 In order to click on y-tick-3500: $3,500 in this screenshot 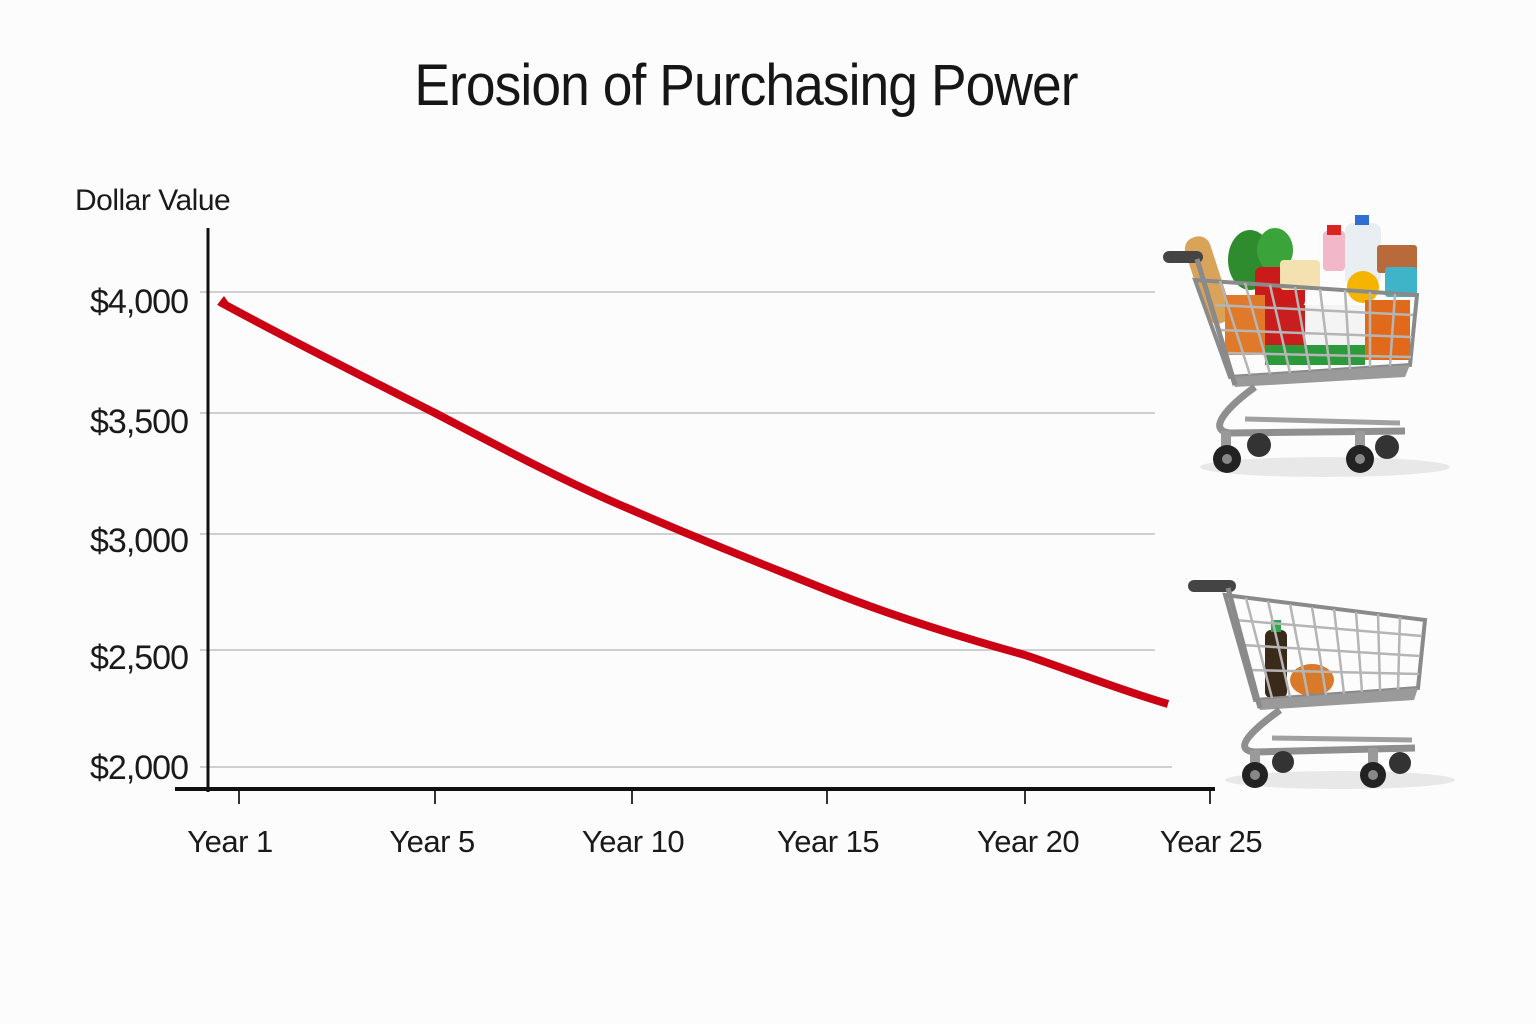, I will do `click(139, 422)`.